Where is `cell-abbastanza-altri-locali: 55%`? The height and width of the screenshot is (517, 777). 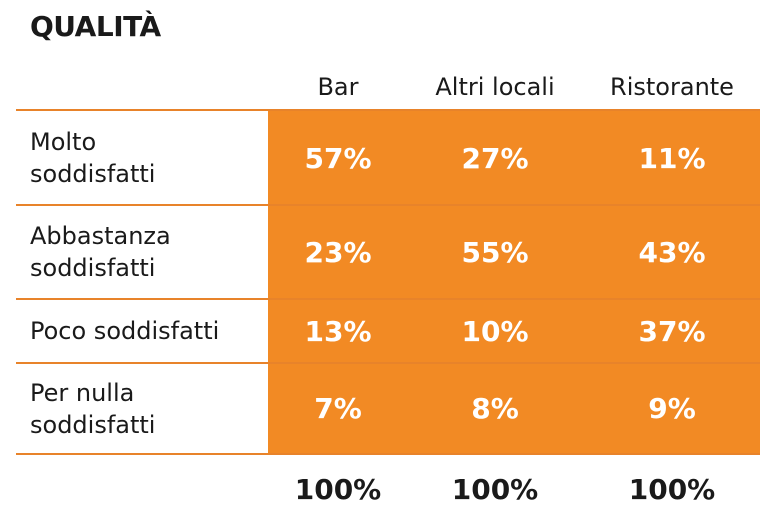
cell-abbastanza-altri-locali: 55% is located at coordinates (495, 252).